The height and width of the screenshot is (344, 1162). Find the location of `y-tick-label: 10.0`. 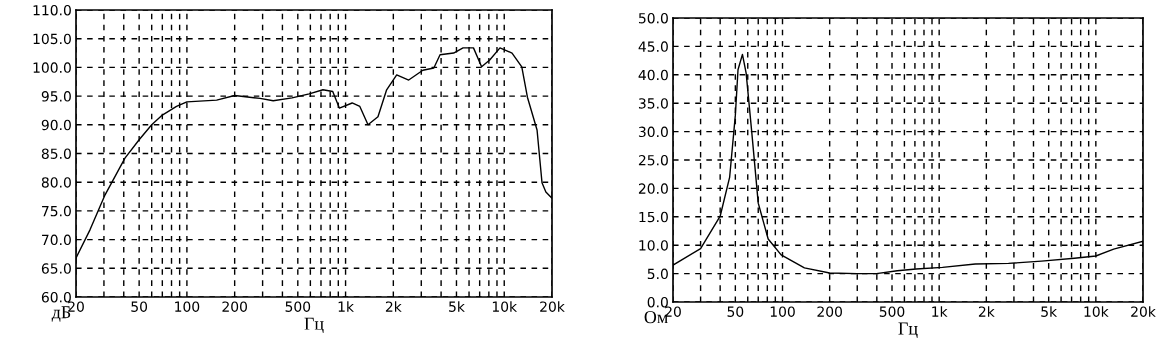

y-tick-label: 10.0 is located at coordinates (653, 245).